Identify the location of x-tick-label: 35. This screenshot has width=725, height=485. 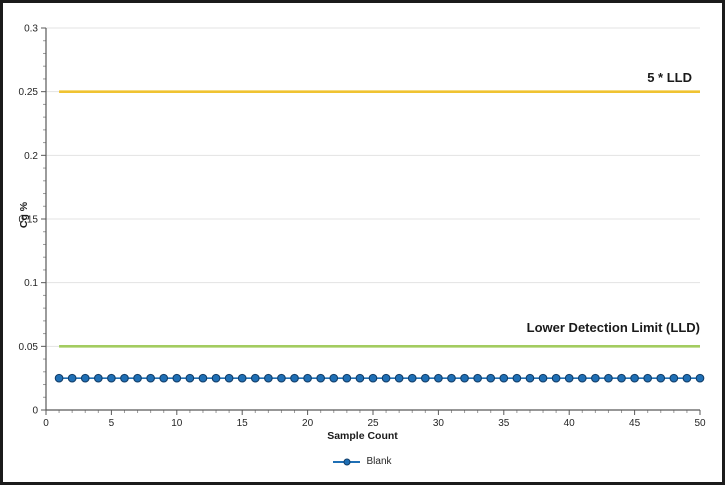
(504, 423).